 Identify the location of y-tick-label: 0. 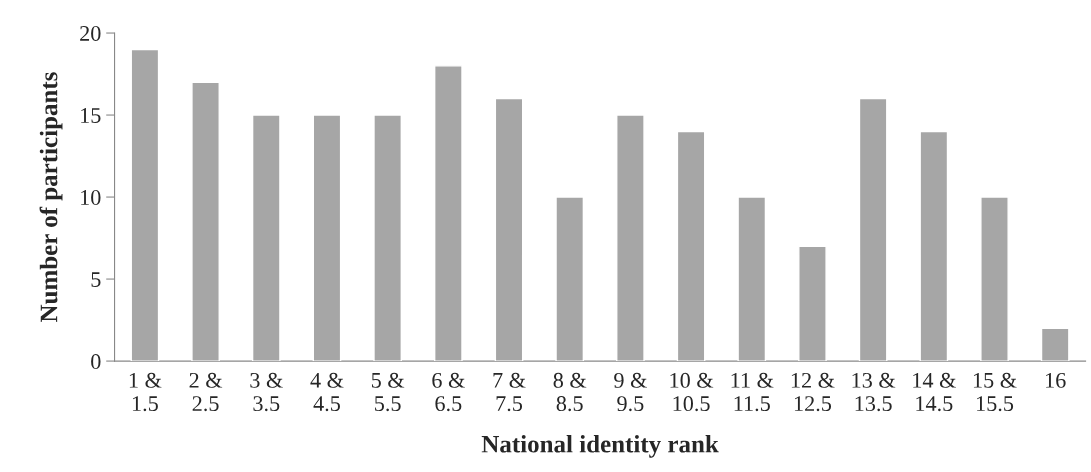
(96, 362).